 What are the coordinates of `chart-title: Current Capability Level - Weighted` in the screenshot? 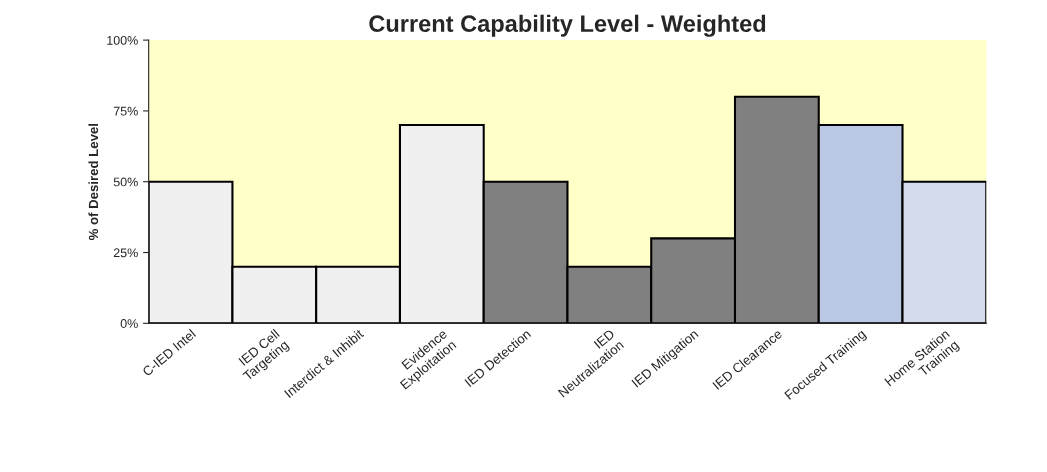 It's located at (567, 25).